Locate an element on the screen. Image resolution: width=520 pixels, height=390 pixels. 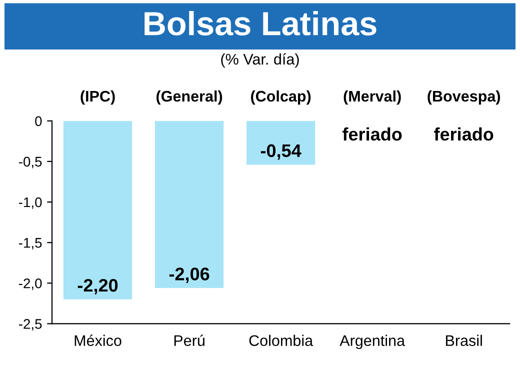
y-tick-label: -1,0 is located at coordinates (30, 203).